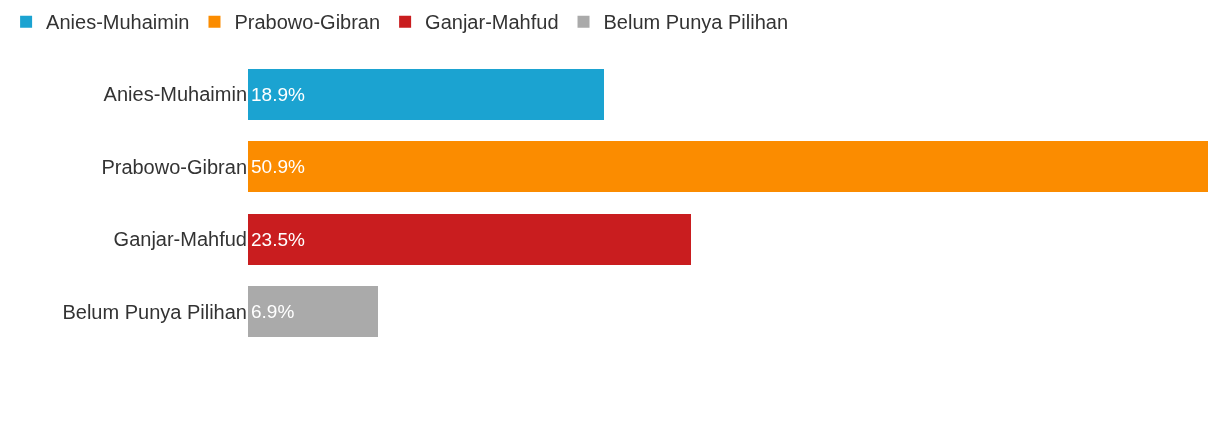  I want to click on data-label: 6.9%, so click(273, 312).